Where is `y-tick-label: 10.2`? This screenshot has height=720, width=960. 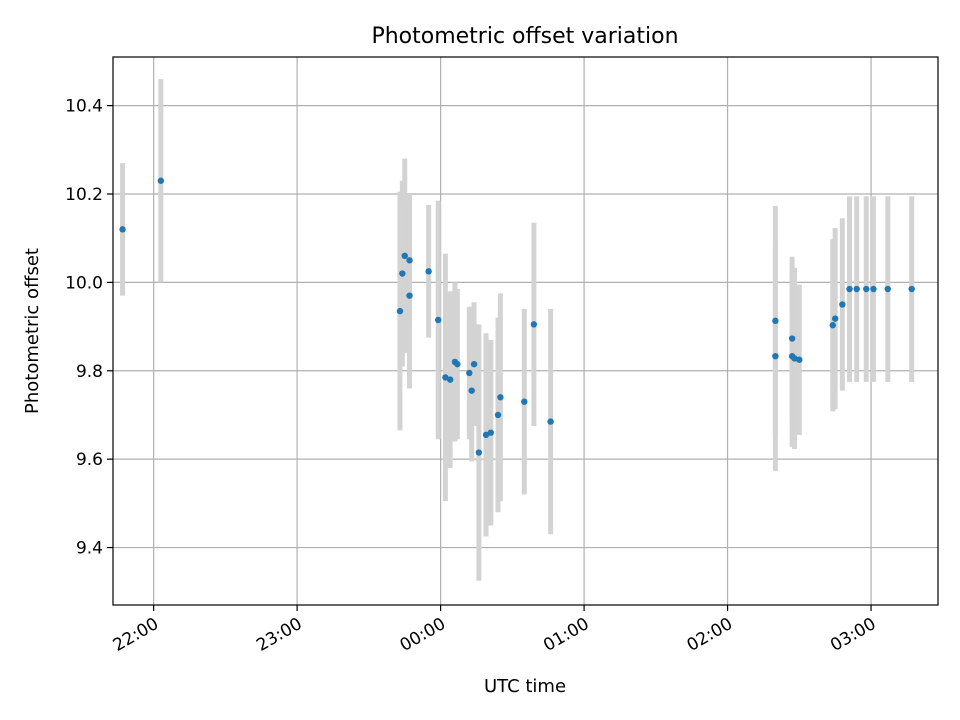
y-tick-label: 10.2 is located at coordinates (84, 195).